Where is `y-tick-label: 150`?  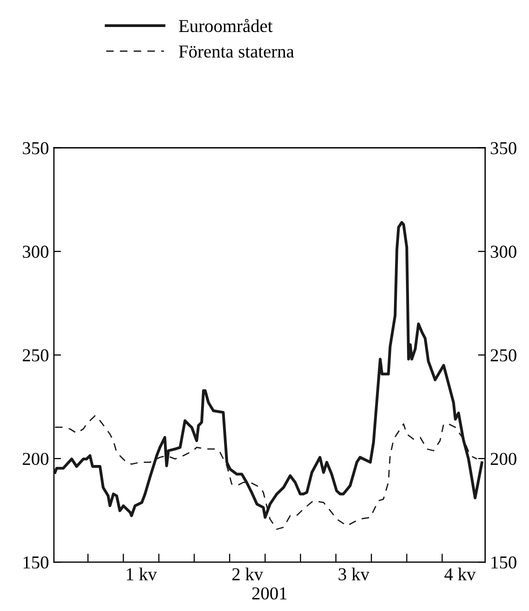
y-tick-label: 150 is located at coordinates (36, 562).